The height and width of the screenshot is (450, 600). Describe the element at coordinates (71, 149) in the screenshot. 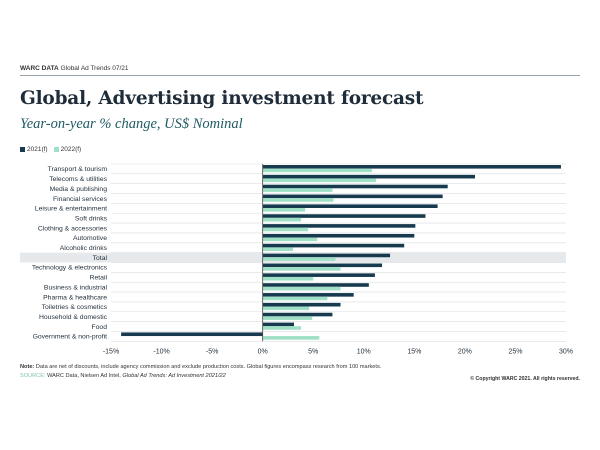

I see `legend-label-2022: 2022(f)` at that location.